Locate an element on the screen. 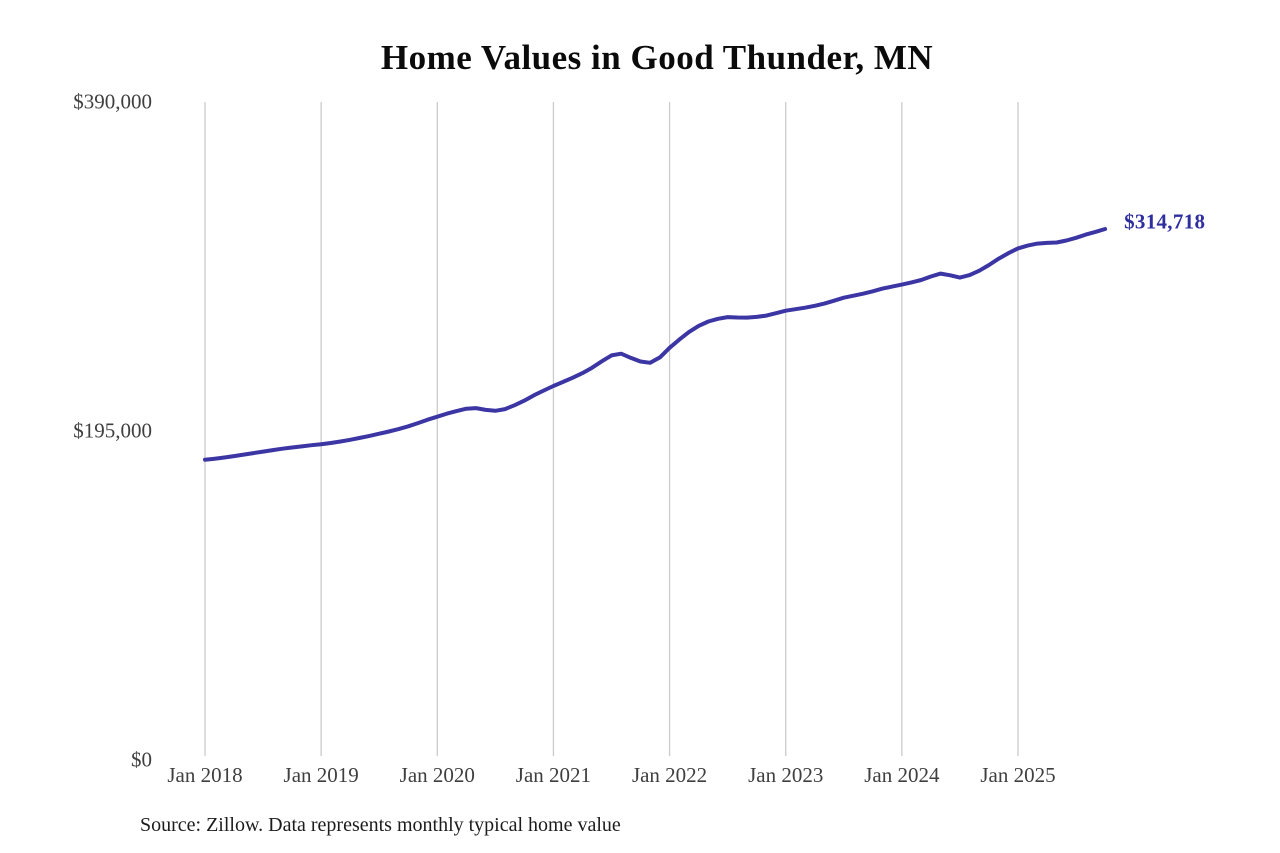  x-tick-label: Jan 2025 is located at coordinates (1018, 775).